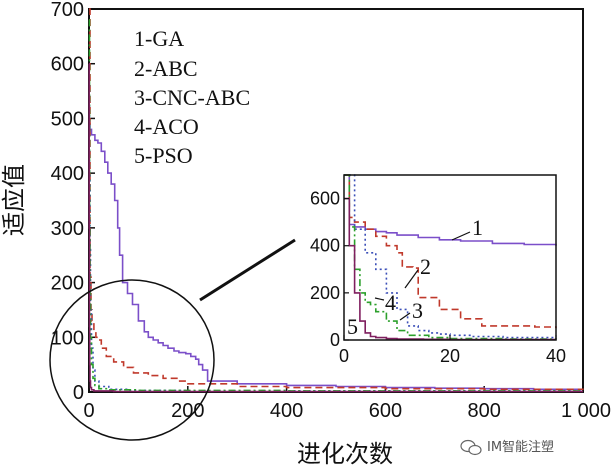  Describe the element at coordinates (345, 453) in the screenshot. I see `x-axis-label: 进化次数` at that location.